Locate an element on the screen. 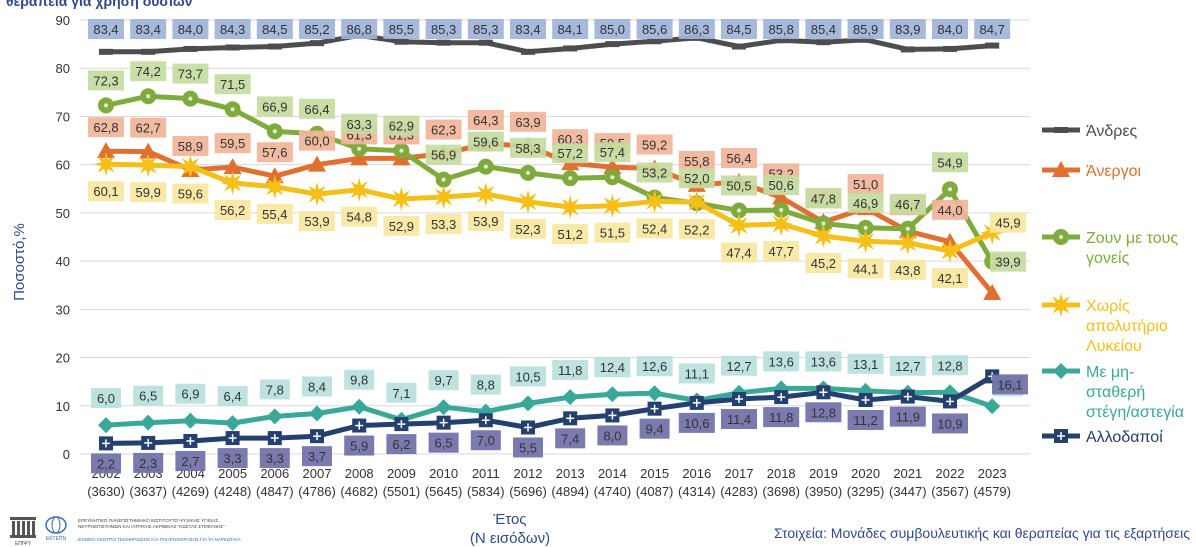  svg-text: 11,8 is located at coordinates (570, 370).